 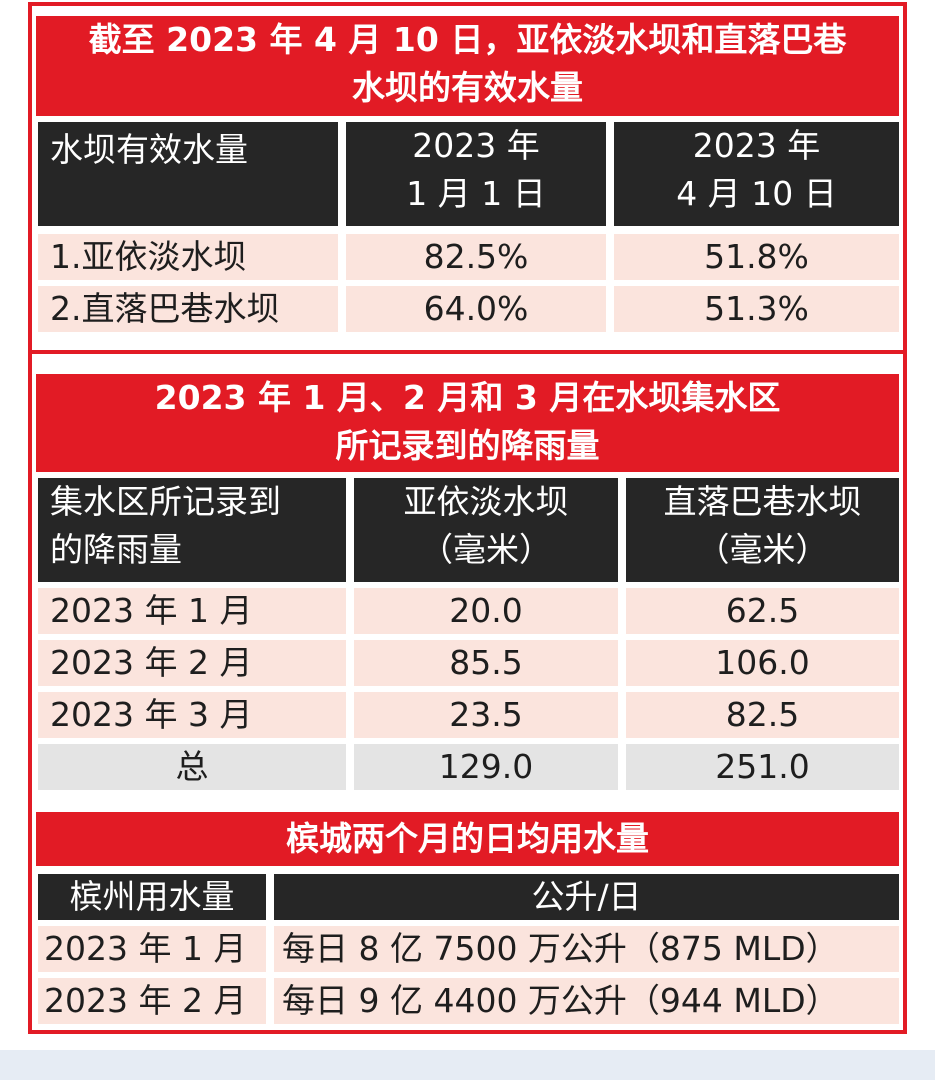 What do you see at coordinates (467, 66) in the screenshot?
I see `table1-title: 截至 2023 年 4 月 10 日，亚依淡水坝和直落巴巷 水坝的有效水量` at bounding box center [467, 66].